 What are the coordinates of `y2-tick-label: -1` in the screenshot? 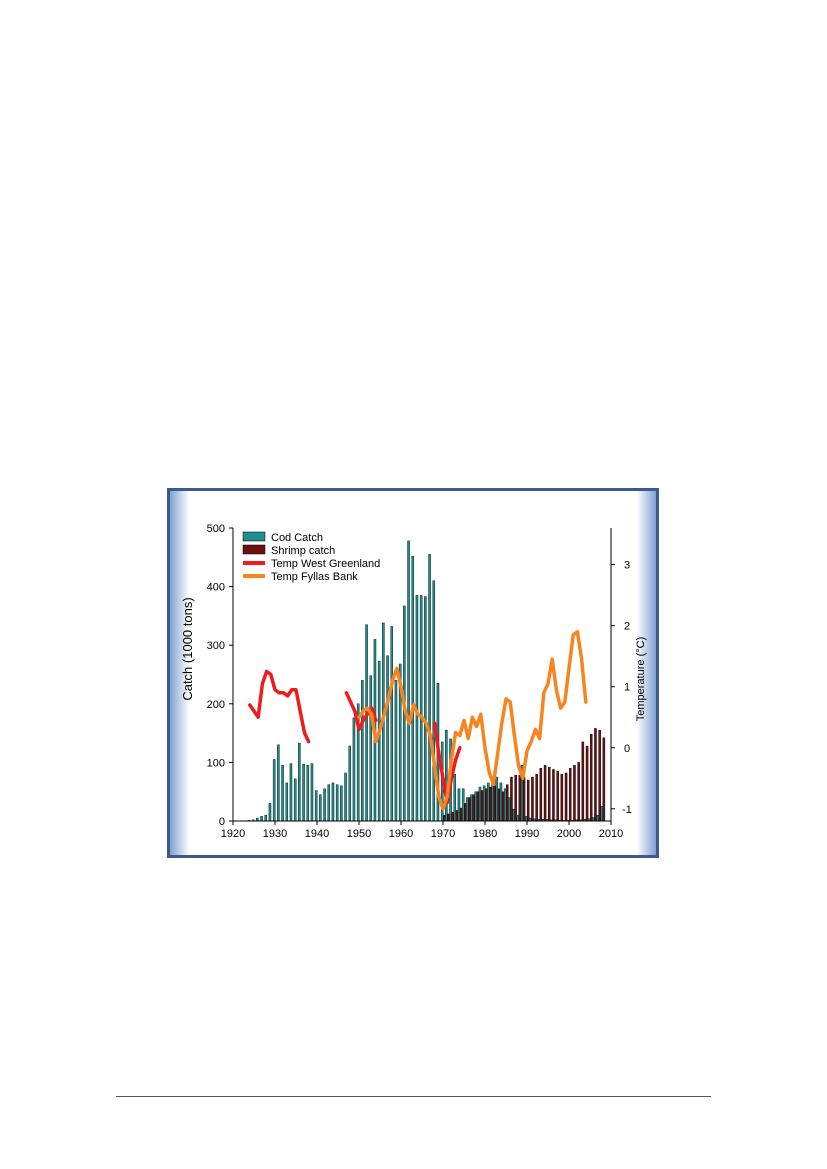 It's located at (627, 810).